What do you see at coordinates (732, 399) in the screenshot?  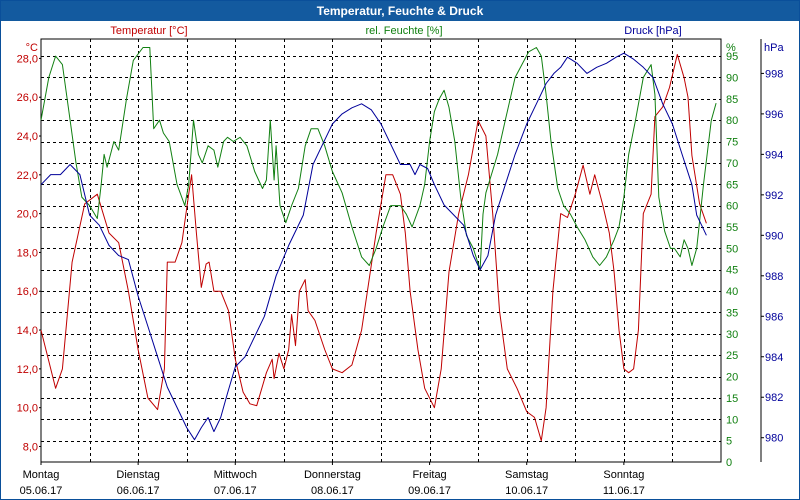 I see `humidity-tick-label: 15` at bounding box center [732, 399].